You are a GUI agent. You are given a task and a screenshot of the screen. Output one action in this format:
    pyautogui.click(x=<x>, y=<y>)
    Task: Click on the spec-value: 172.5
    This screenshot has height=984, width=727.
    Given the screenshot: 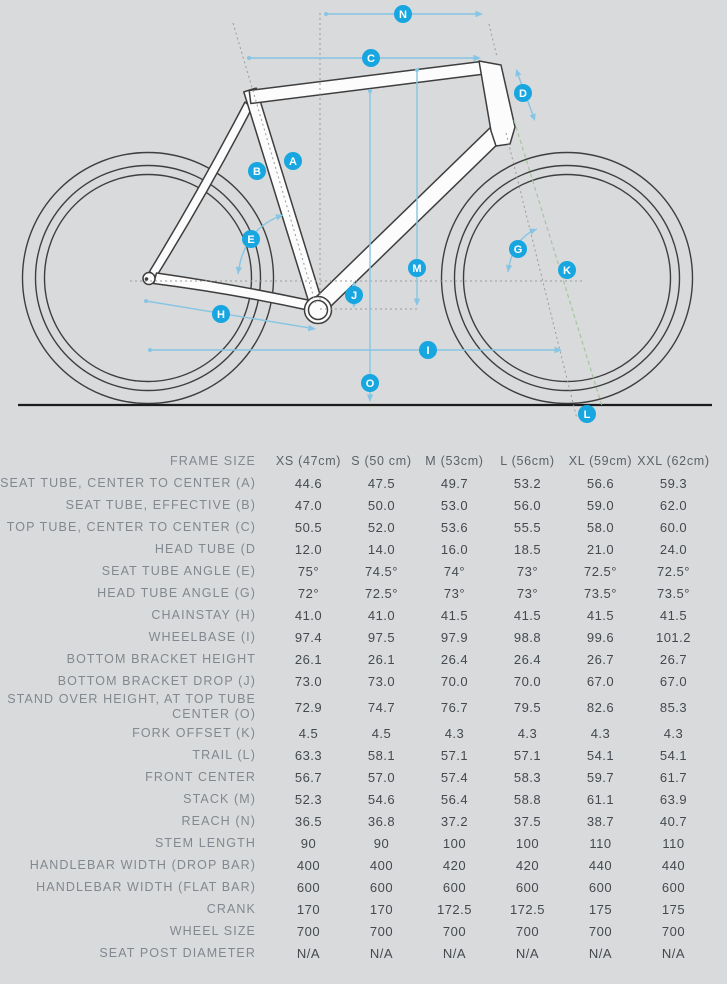 What is the action you would take?
    pyautogui.click(x=454, y=909)
    